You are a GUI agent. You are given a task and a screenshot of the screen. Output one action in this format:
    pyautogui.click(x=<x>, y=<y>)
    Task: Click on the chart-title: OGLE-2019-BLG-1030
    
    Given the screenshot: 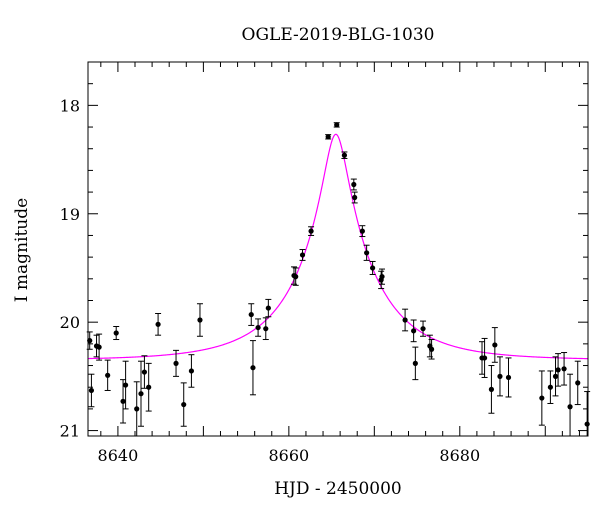 What is the action you would take?
    pyautogui.click(x=338, y=35)
    